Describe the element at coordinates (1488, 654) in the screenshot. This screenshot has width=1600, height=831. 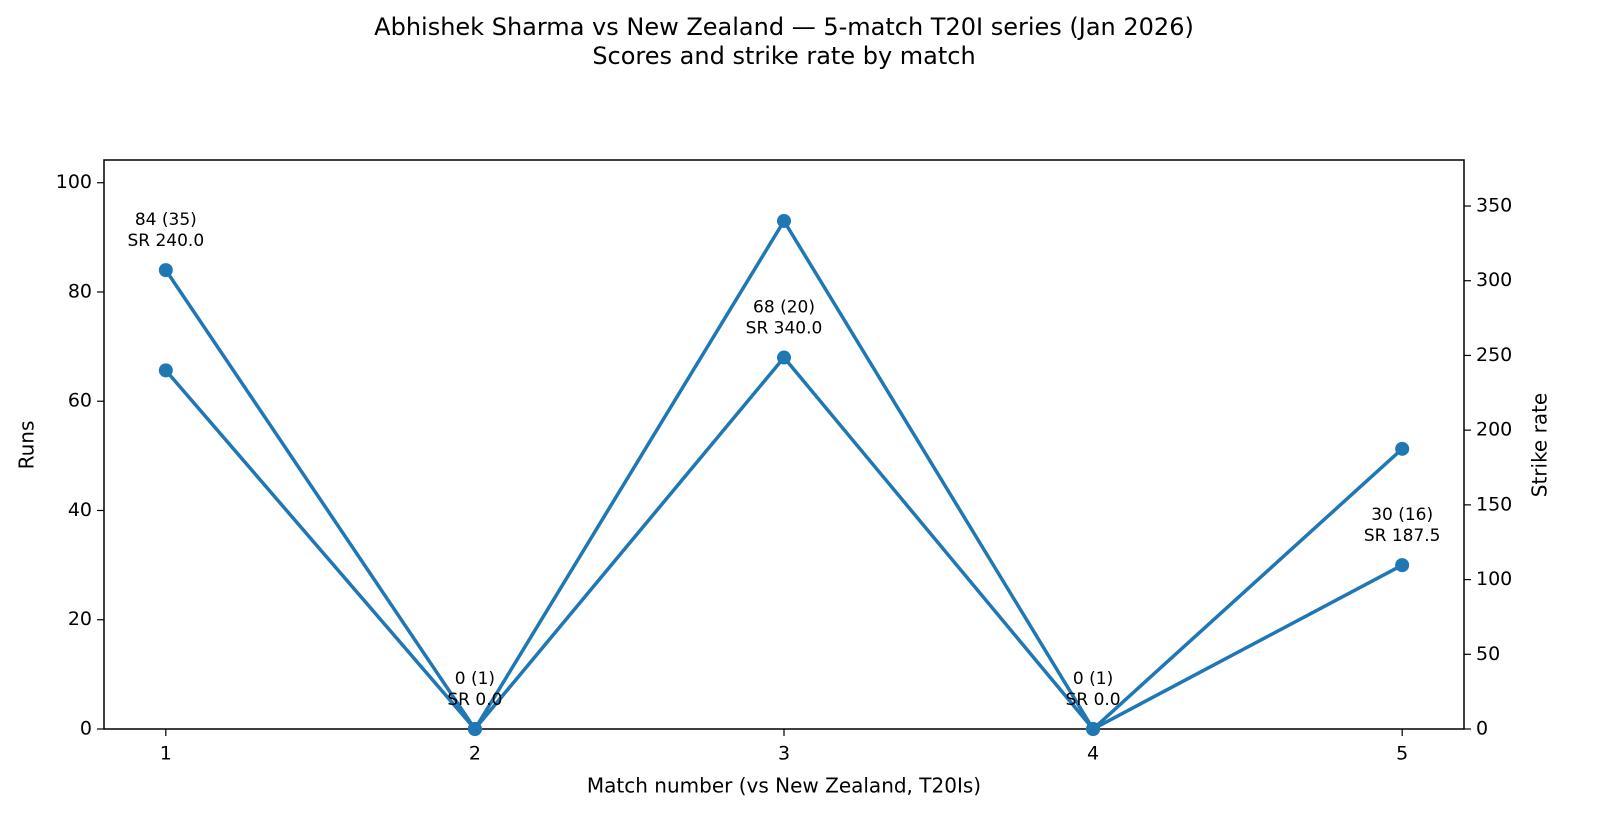
I see `y2-tick-label: 50` at that location.